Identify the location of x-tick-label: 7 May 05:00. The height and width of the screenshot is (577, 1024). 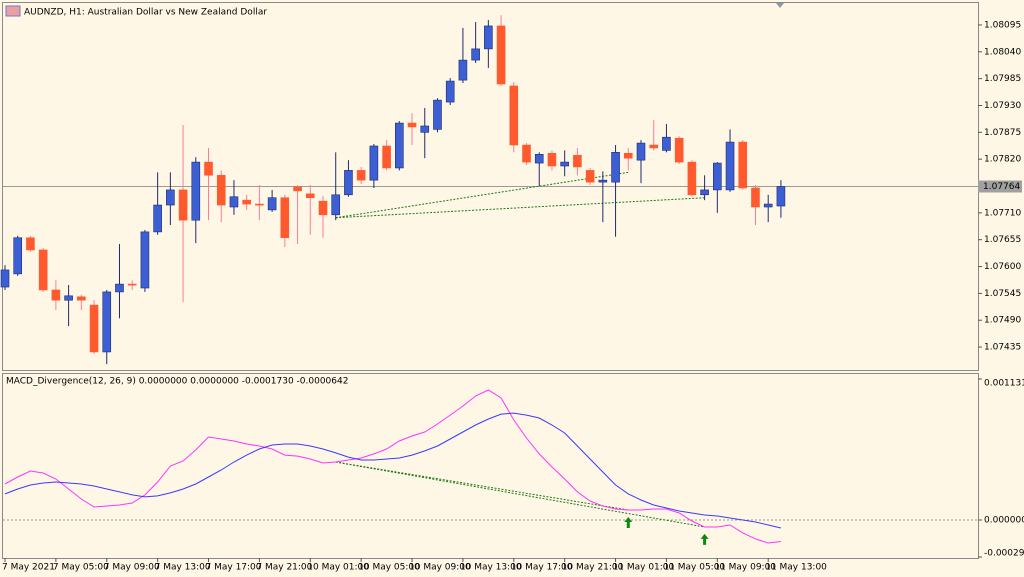
(81, 568).